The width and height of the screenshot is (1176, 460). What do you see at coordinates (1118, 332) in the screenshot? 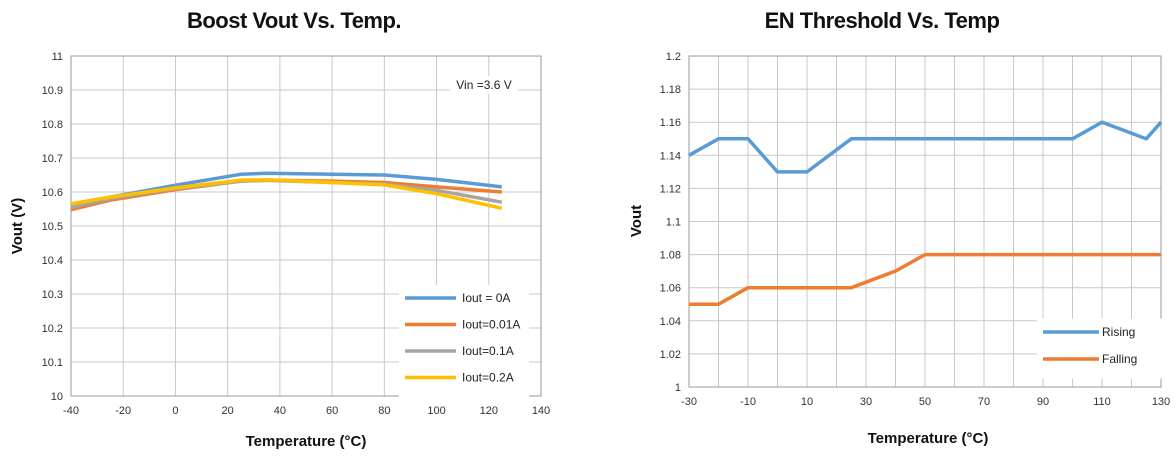
I see `legend-label: Rising` at bounding box center [1118, 332].